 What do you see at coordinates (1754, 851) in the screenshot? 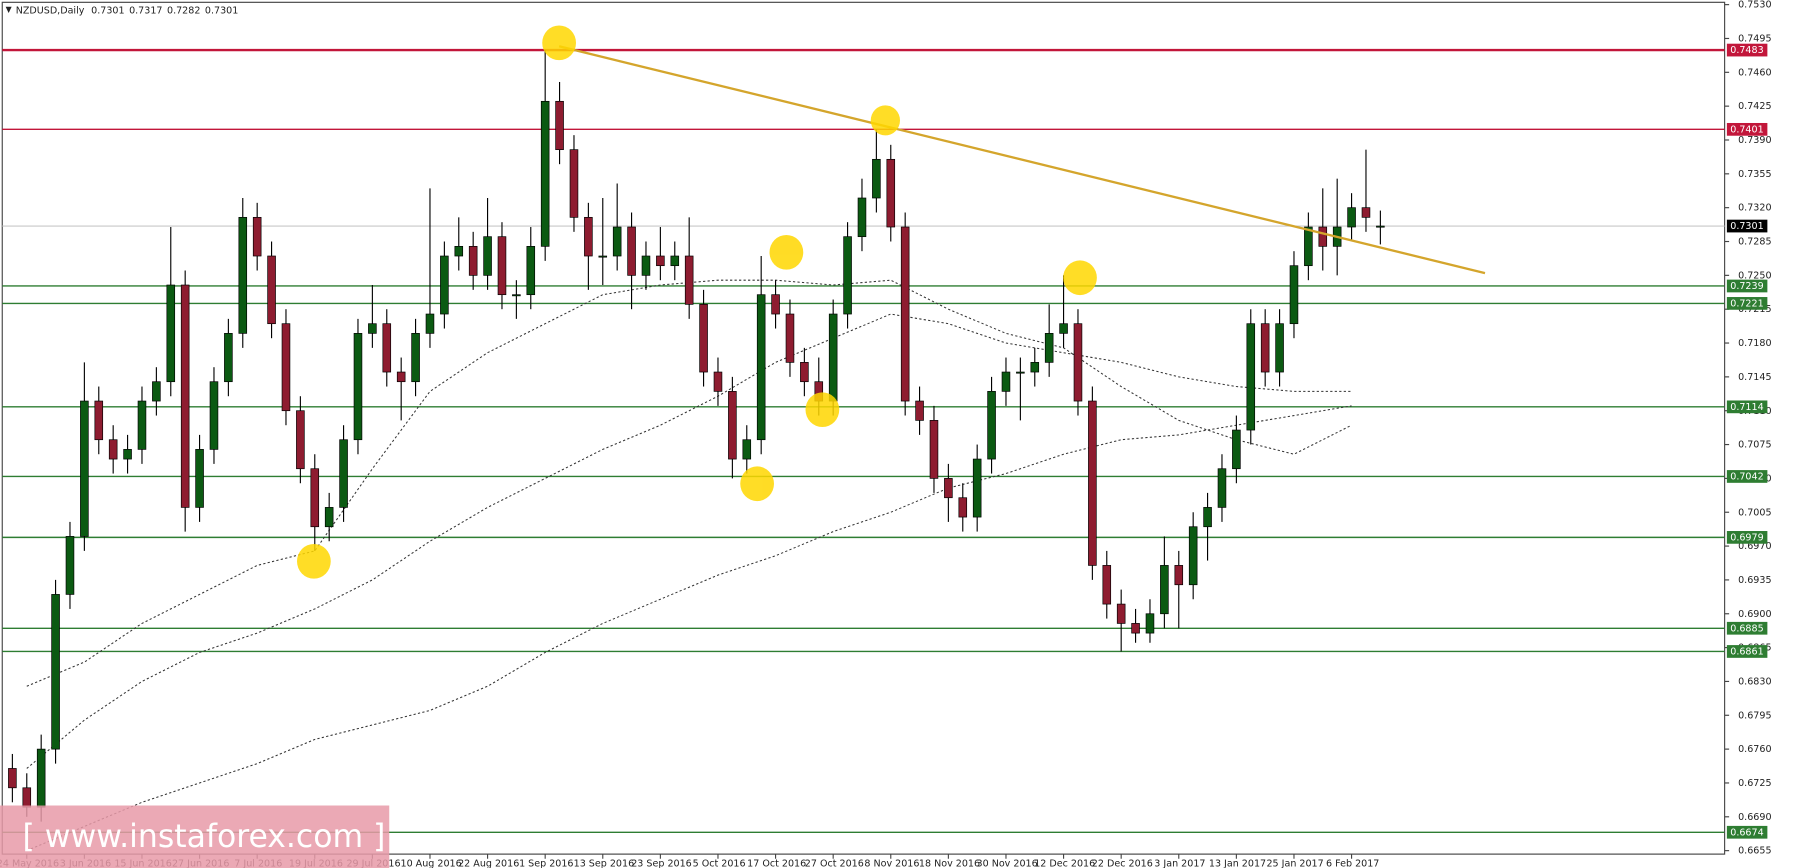
I see `y-tick-label: 0.6655` at bounding box center [1754, 851].